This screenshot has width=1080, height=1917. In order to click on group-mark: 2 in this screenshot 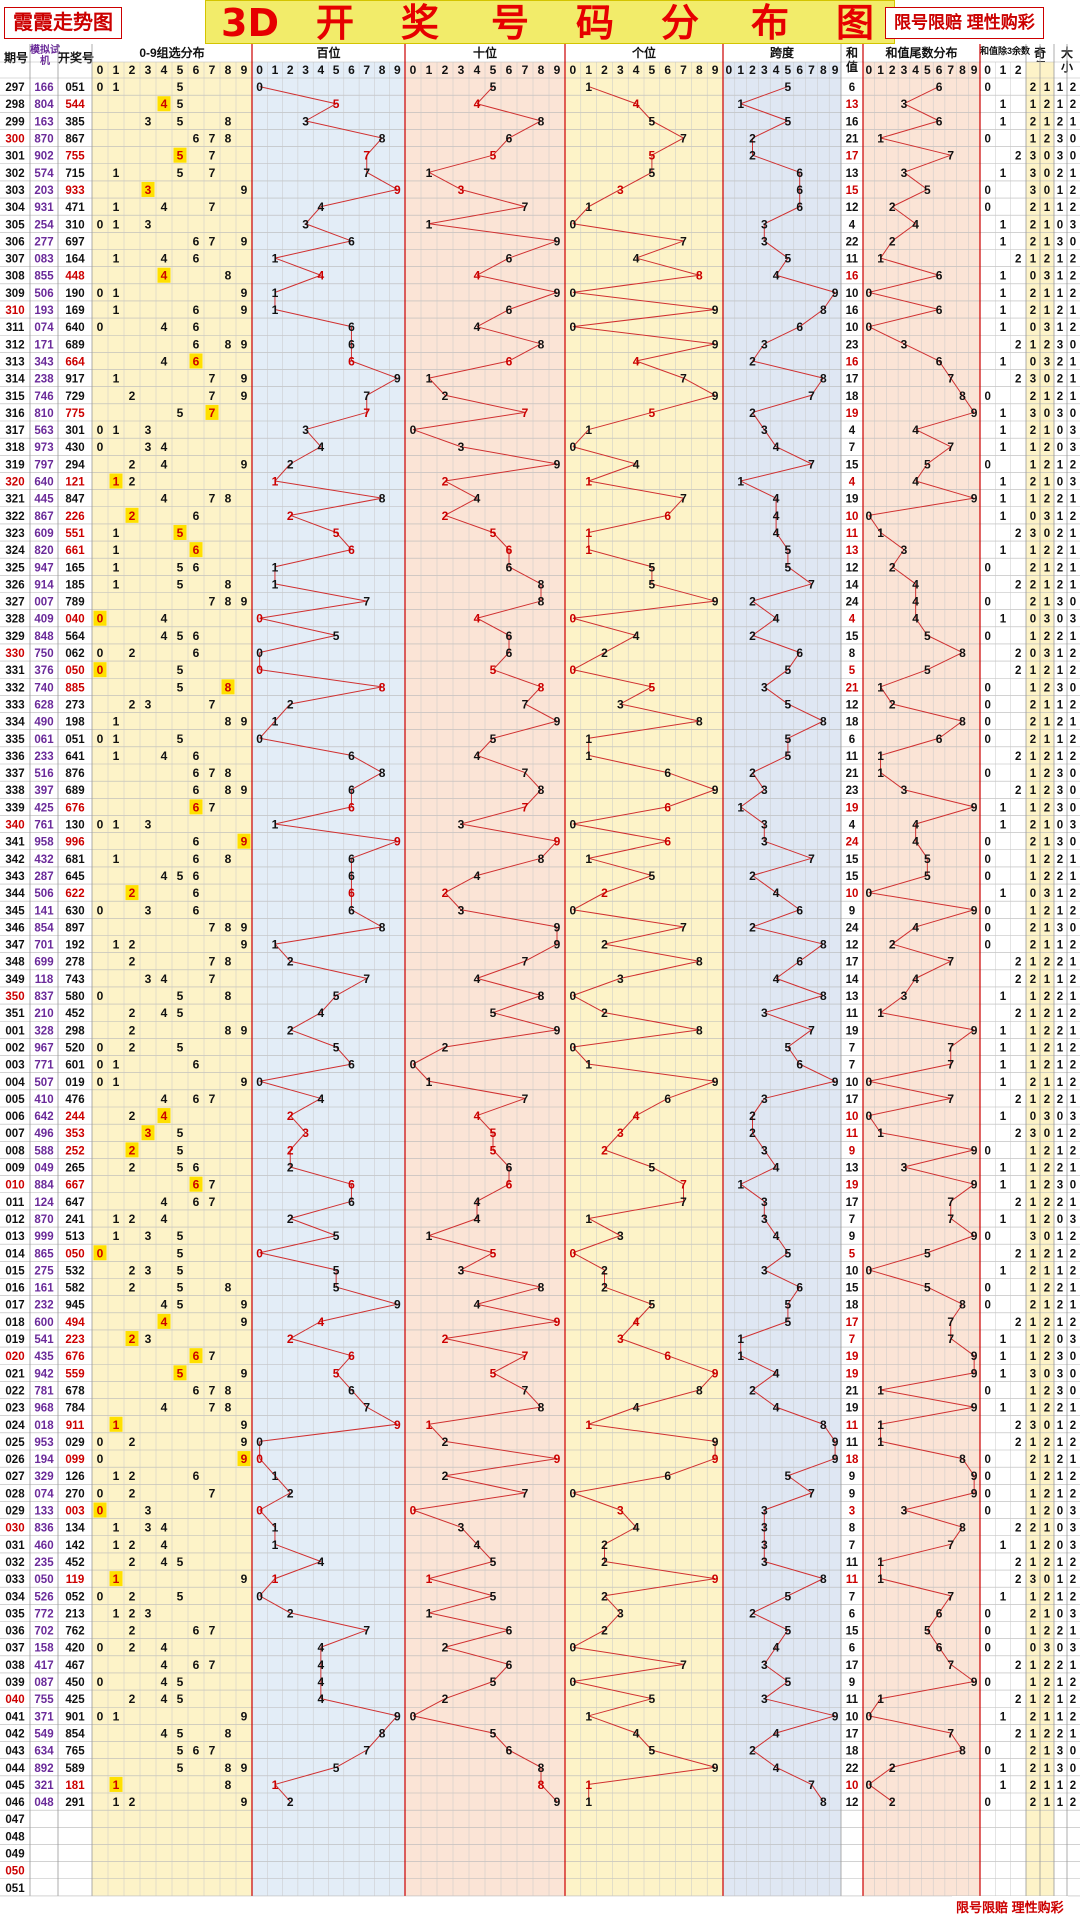, I will do `click(132, 1030)`.